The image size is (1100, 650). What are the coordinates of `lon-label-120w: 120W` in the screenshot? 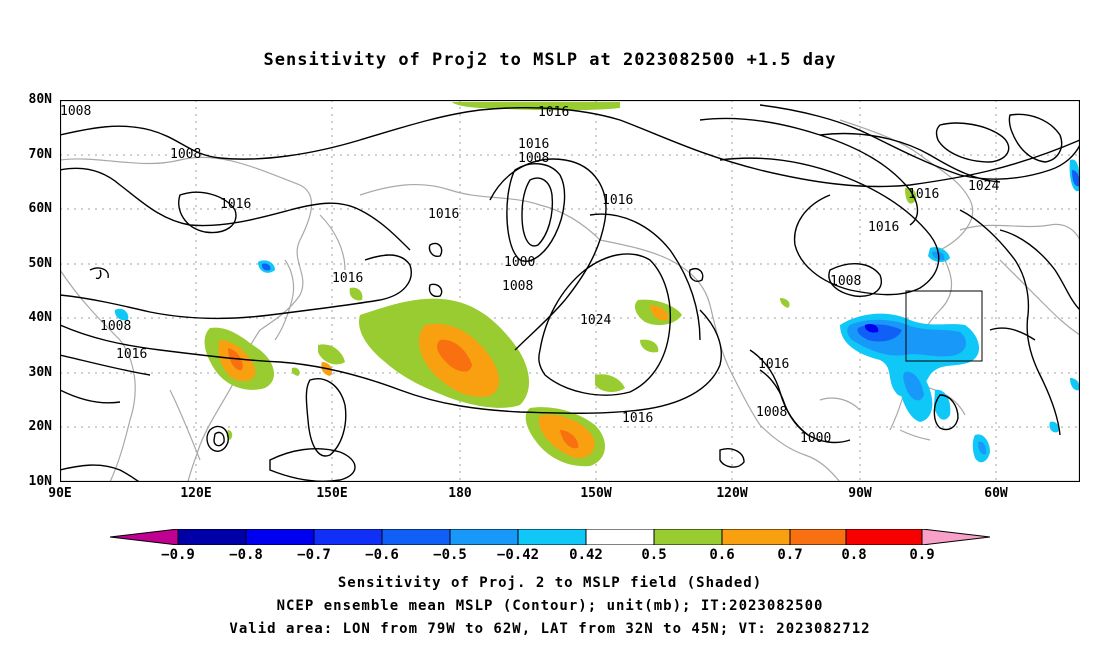 It's located at (732, 493).